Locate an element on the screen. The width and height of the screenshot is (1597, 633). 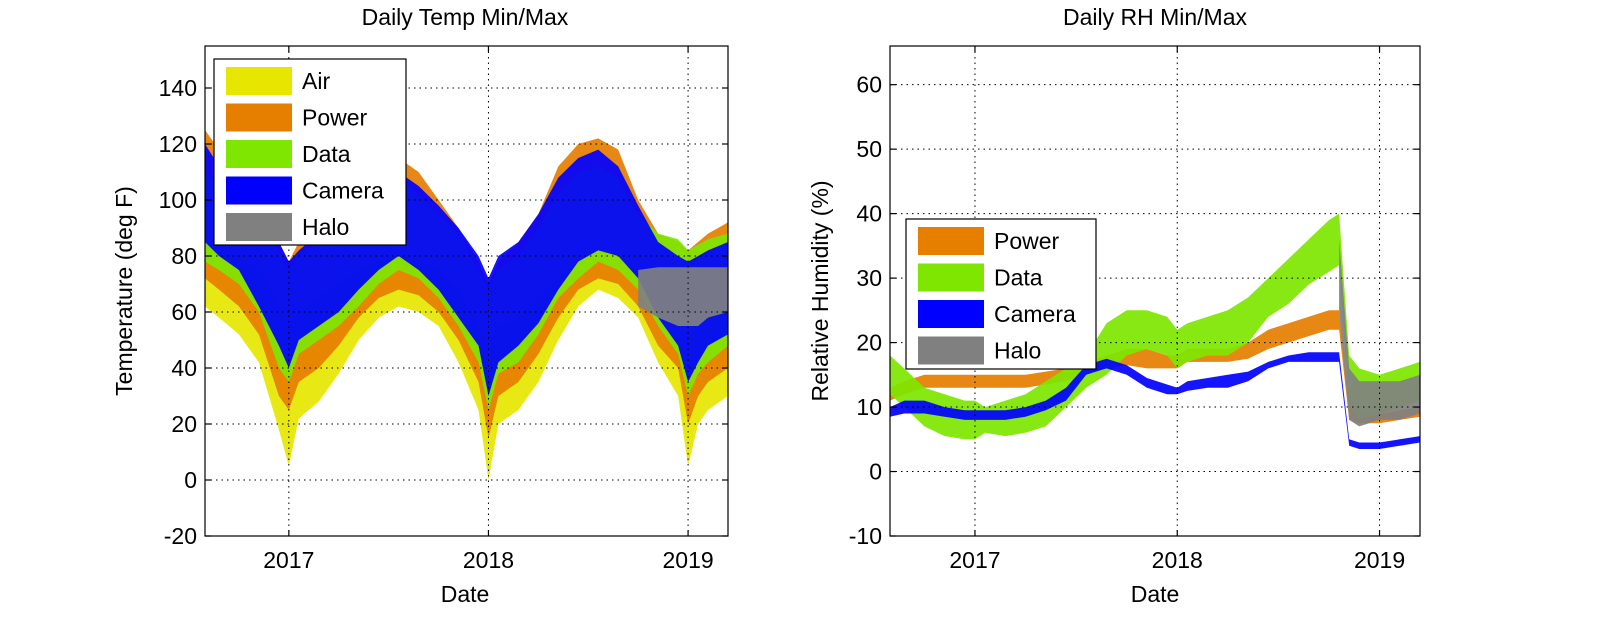
y-tick-label: 120 is located at coordinates (178, 144).